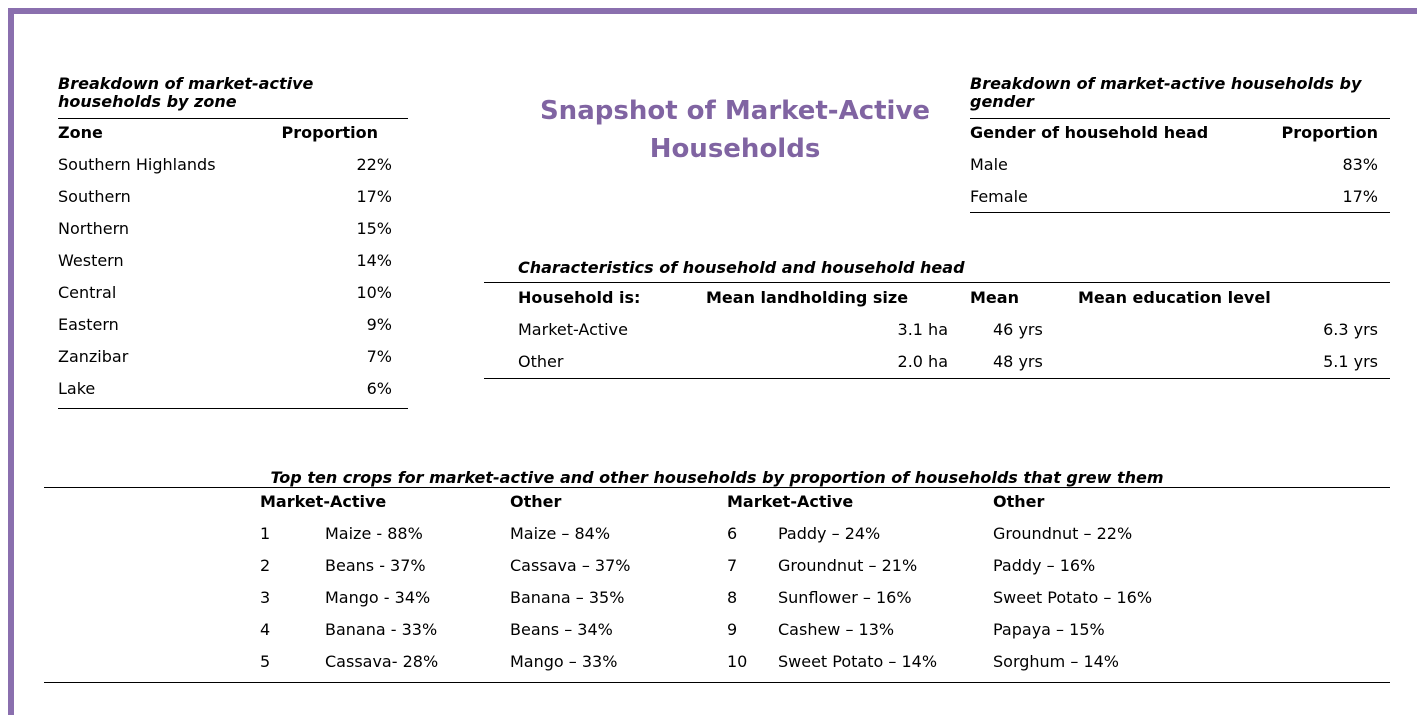 The width and height of the screenshot is (1417, 715). What do you see at coordinates (375, 565) in the screenshot?
I see `table-cell: Beans - 37%` at bounding box center [375, 565].